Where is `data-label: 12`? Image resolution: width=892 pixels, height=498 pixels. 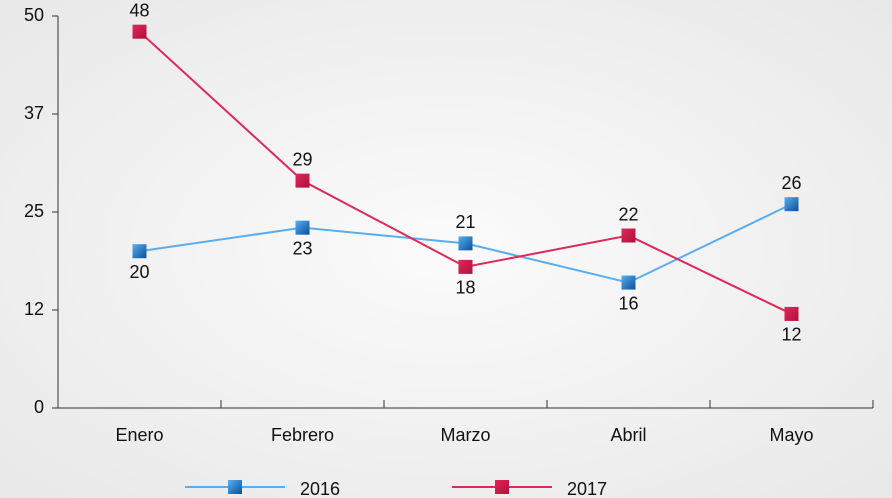 data-label: 12 is located at coordinates (791, 335).